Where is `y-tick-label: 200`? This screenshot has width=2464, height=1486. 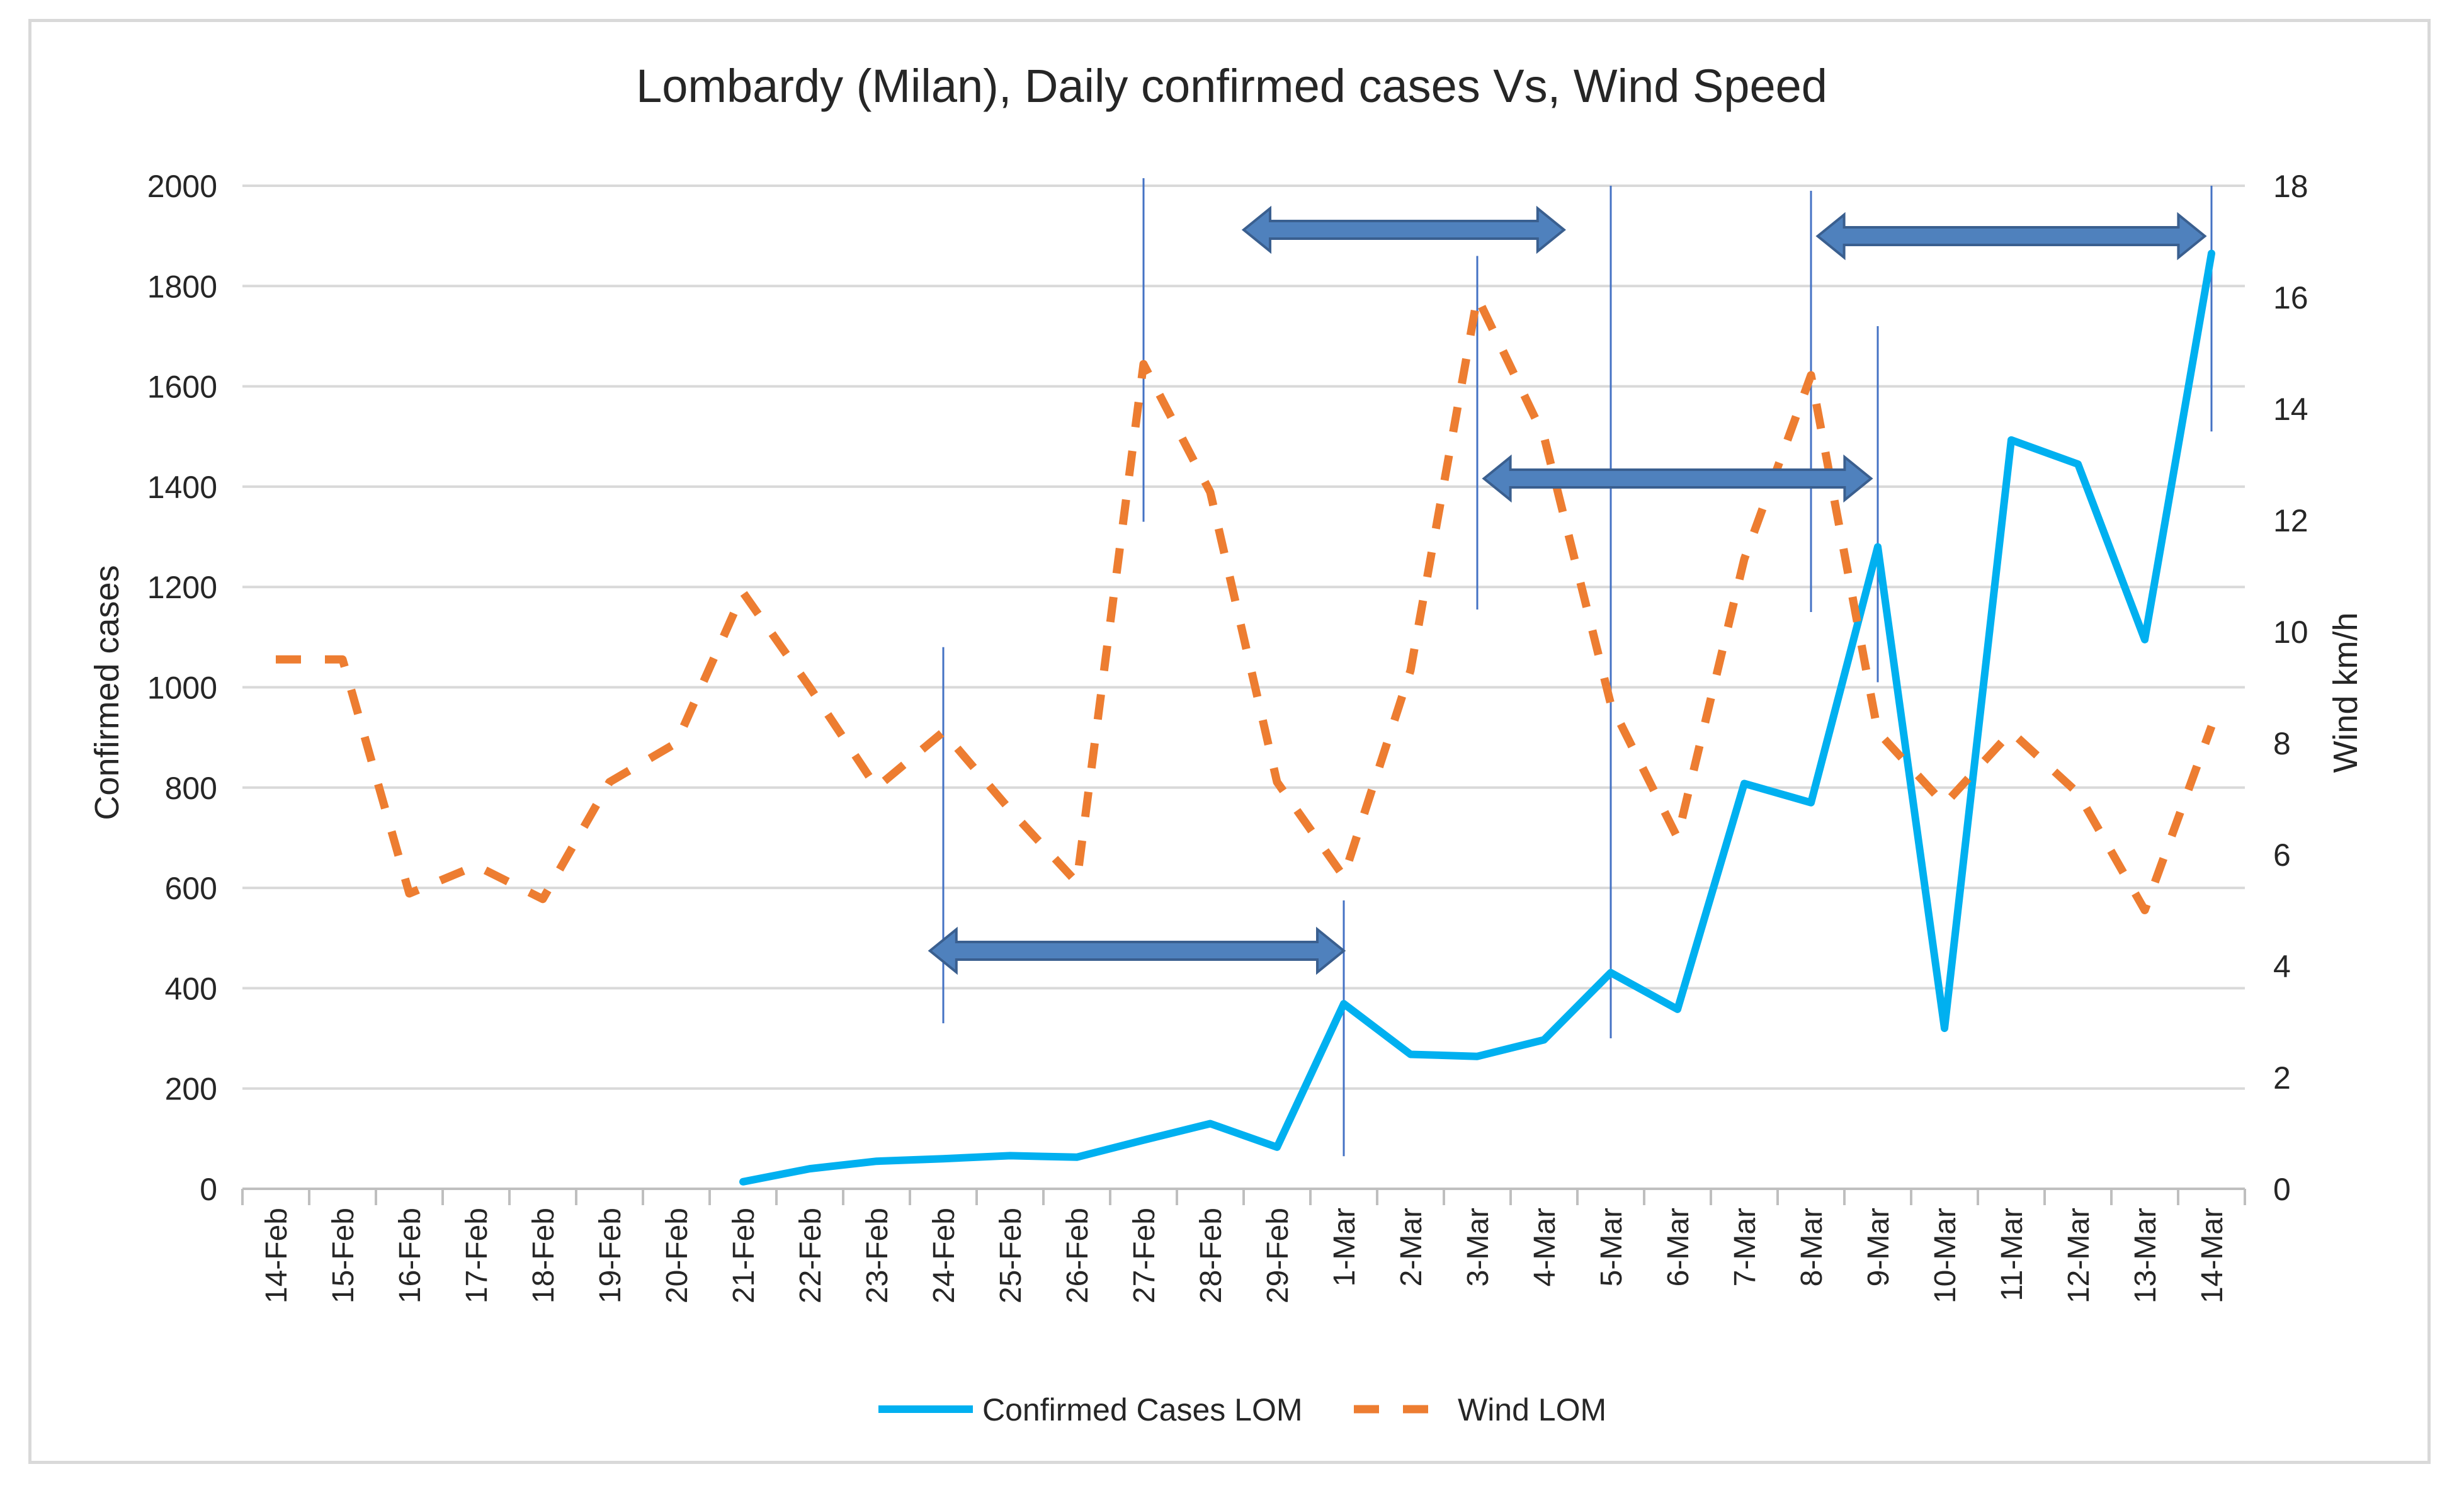 y-tick-label: 200 is located at coordinates (191, 1089).